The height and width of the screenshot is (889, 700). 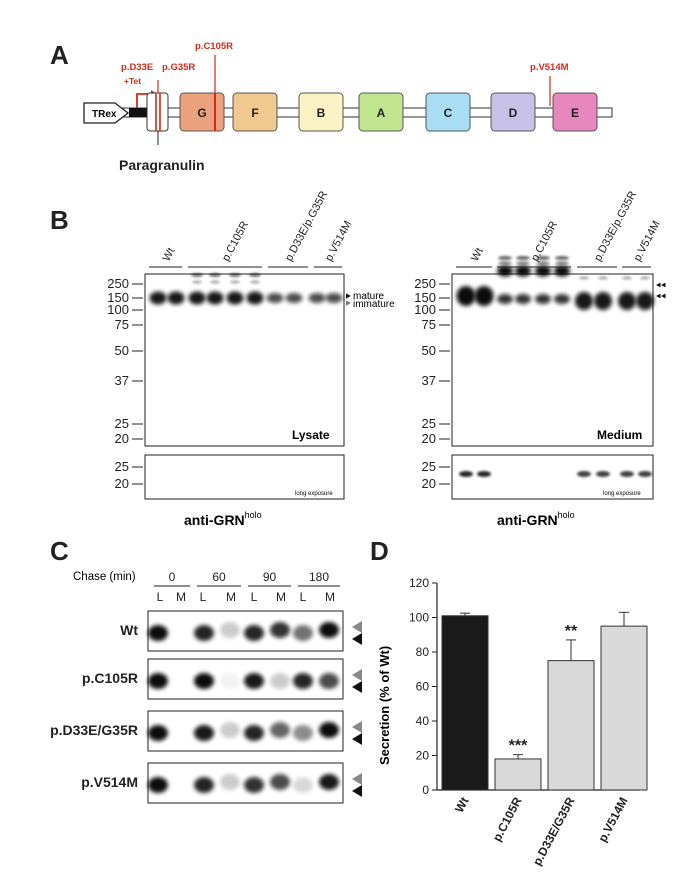 What do you see at coordinates (555, 366) in the screenshot?
I see `medium-bands` at bounding box center [555, 366].